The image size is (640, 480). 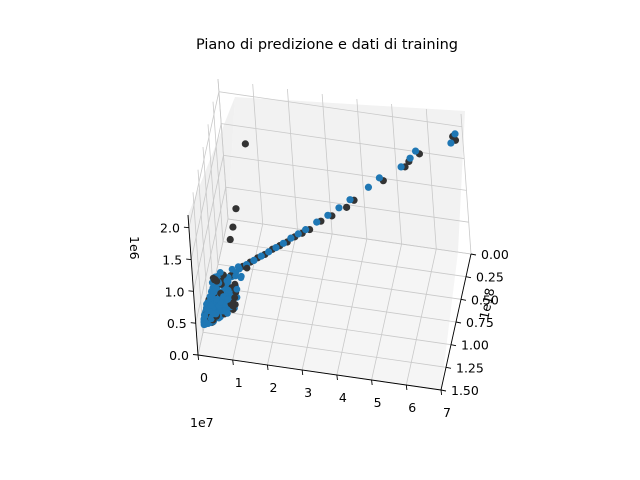 What do you see at coordinates (480, 322) in the screenshot?
I see `y-tick-label: 0.75` at bounding box center [480, 322].